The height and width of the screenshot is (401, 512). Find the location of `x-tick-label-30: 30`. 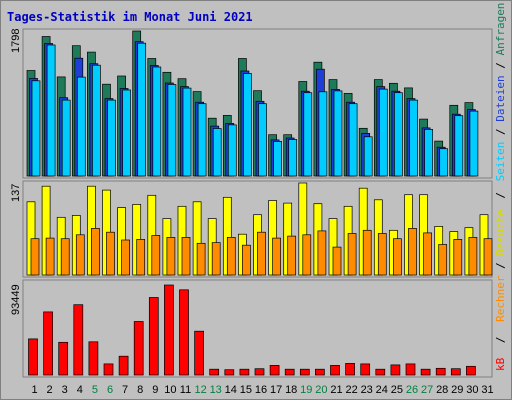

x-tick-label-30: 30 is located at coordinates (472, 390).